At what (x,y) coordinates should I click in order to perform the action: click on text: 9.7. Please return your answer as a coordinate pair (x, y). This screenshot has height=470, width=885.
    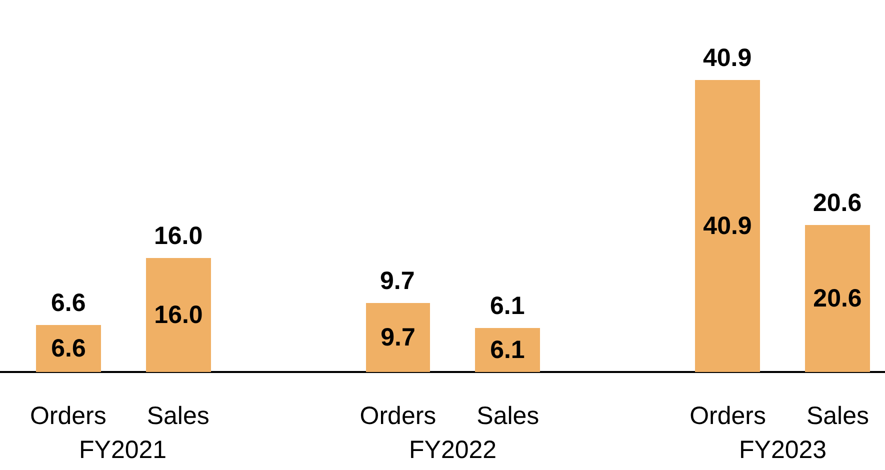
    Looking at the image, I should click on (397, 281).